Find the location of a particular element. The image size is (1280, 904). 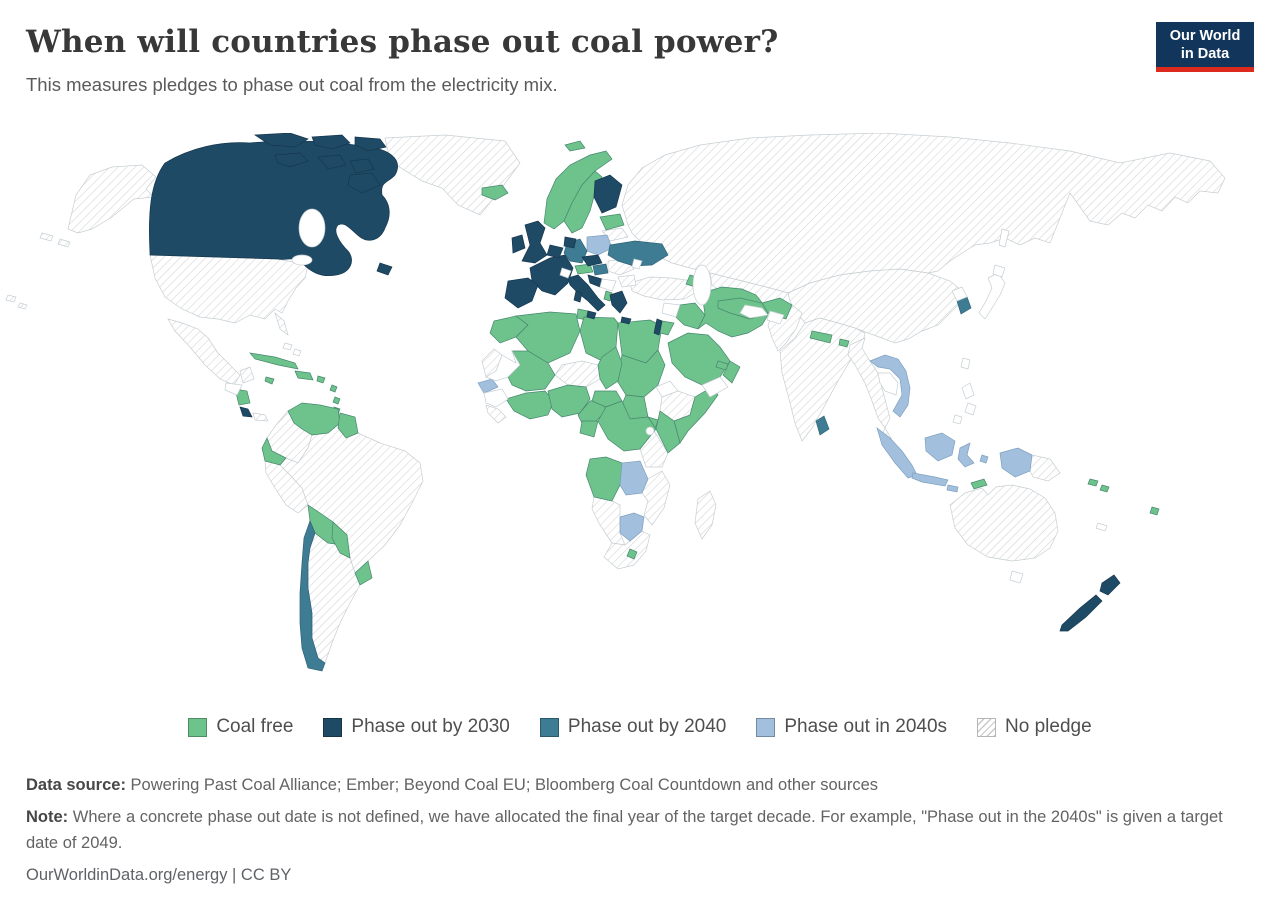

country-croatia is located at coordinates (595, 281).